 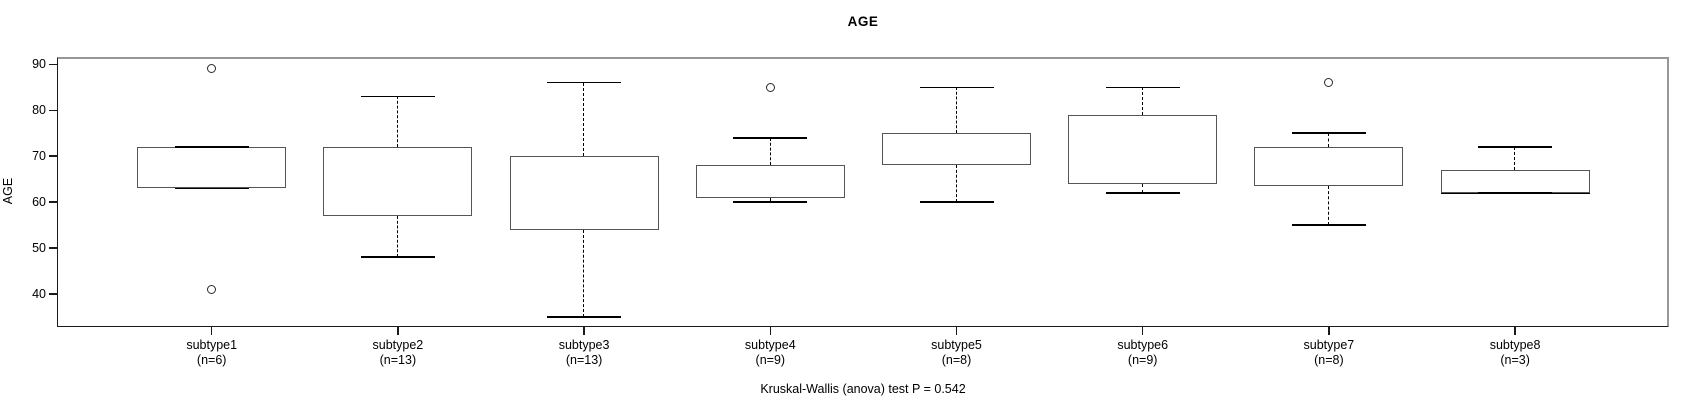 I want to click on group-label: subtype5 (n=8), so click(x=957, y=353).